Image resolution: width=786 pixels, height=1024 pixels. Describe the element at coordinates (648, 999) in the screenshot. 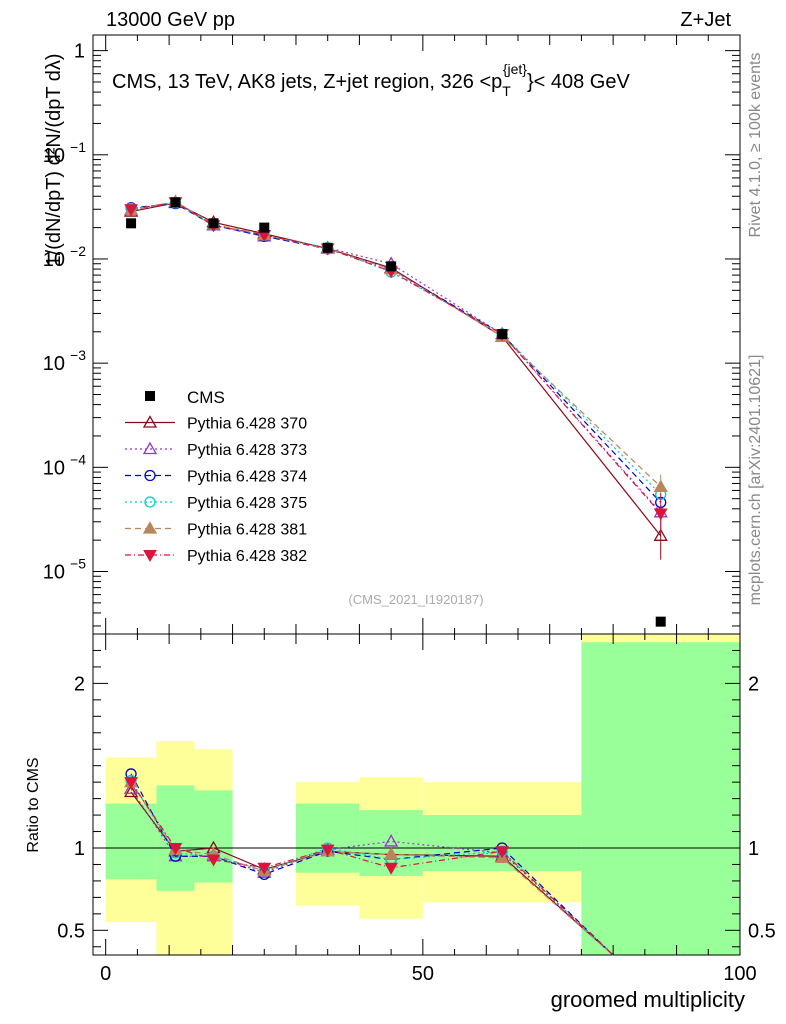

I see `x-axis-label: groomed multiplicity` at that location.